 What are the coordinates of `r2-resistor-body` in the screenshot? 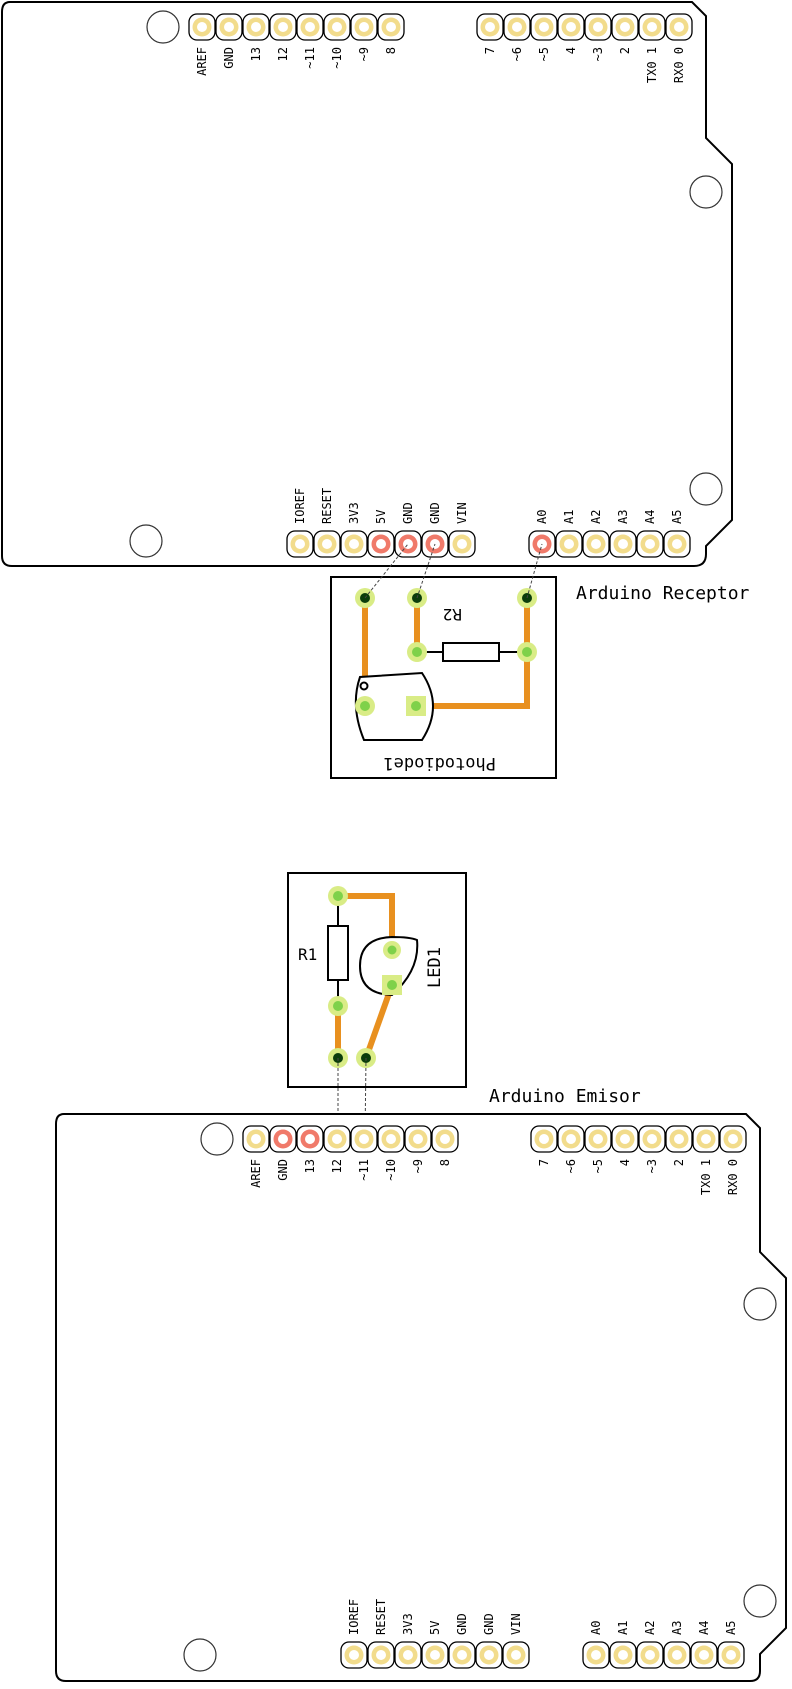 It's located at (471, 652).